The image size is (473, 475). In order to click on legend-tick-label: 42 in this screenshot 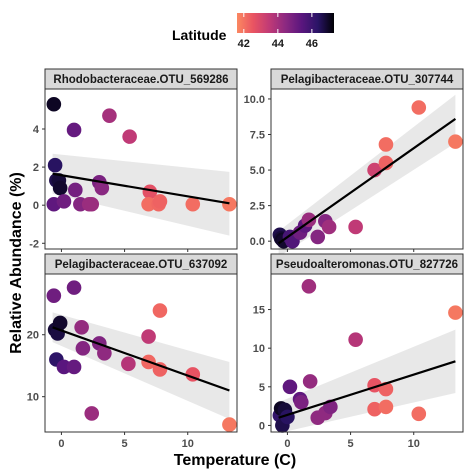, I will do `click(244, 44)`.